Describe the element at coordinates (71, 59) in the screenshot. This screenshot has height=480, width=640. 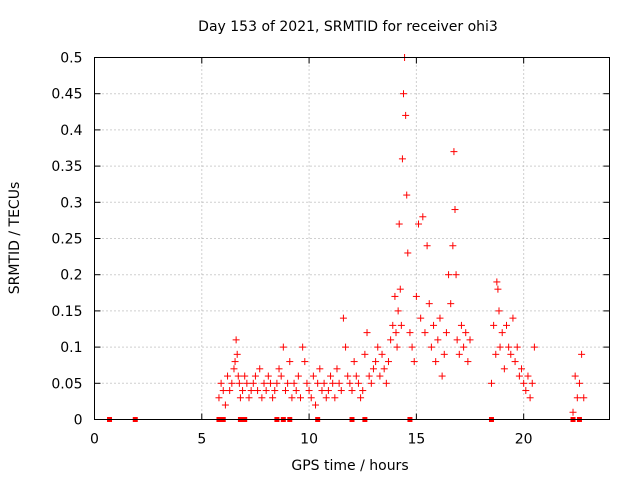
I see `y-tick-label: 0.5` at that location.